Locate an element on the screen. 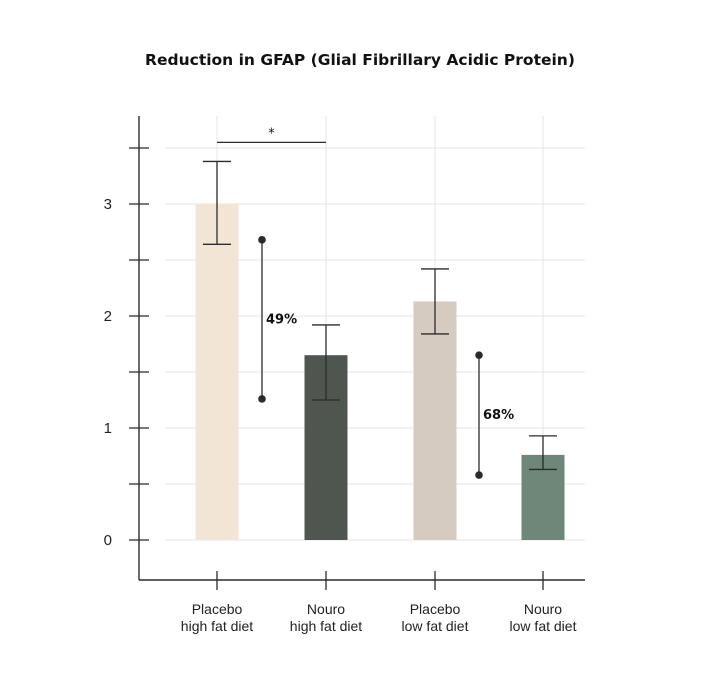 The width and height of the screenshot is (720, 693). significance-label: * is located at coordinates (271, 133).